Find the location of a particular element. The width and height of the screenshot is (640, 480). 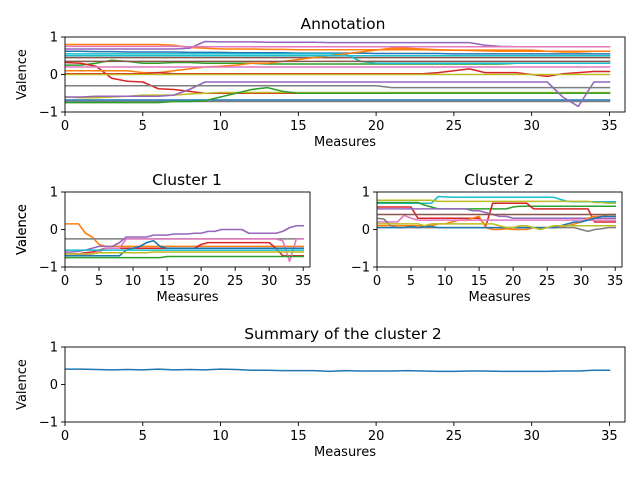

cluster2-title: Cluster 2 is located at coordinates (499, 180).